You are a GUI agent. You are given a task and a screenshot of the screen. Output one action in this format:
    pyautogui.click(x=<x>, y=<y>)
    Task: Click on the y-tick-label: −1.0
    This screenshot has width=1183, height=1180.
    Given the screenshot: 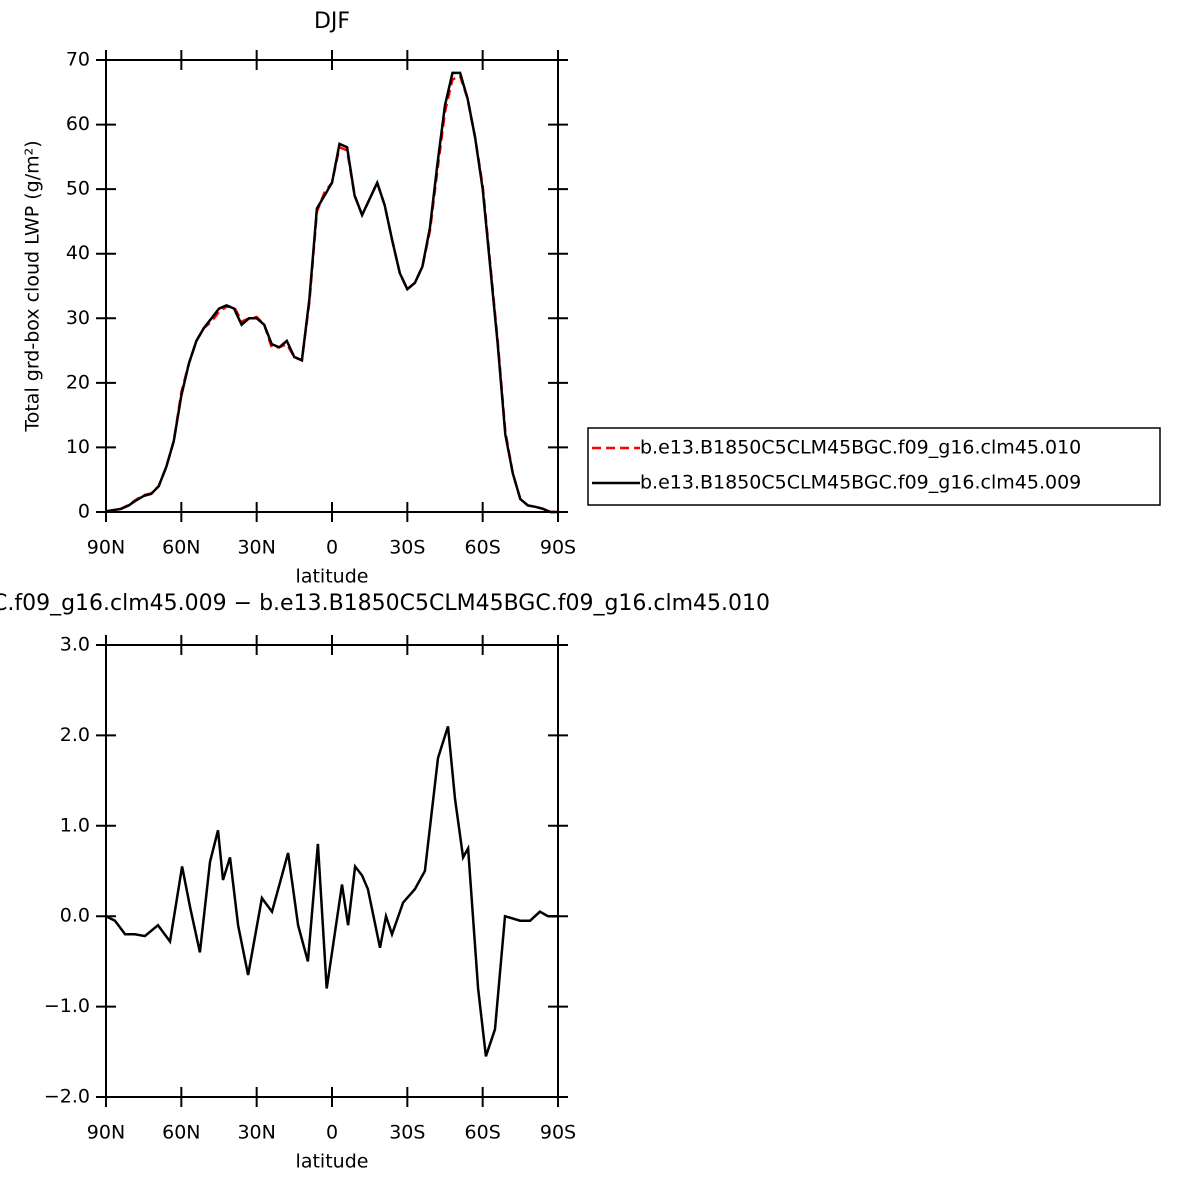 What is the action you would take?
    pyautogui.click(x=67, y=1006)
    